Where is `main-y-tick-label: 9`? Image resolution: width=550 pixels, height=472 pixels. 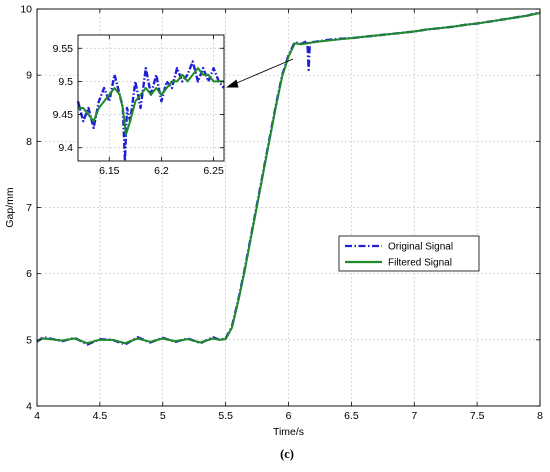 main-y-tick-label: 9 is located at coordinates (29, 76).